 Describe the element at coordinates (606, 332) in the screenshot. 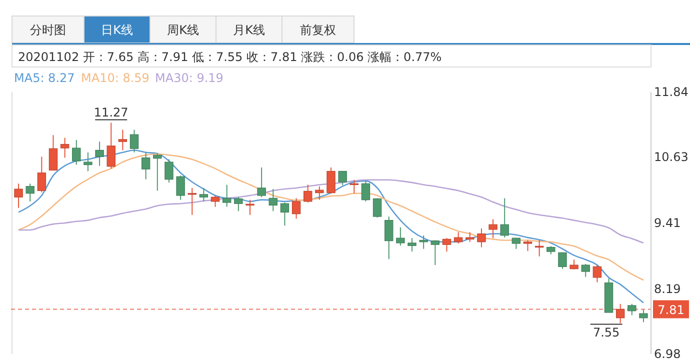

I see `annotation: 7.55` at that location.